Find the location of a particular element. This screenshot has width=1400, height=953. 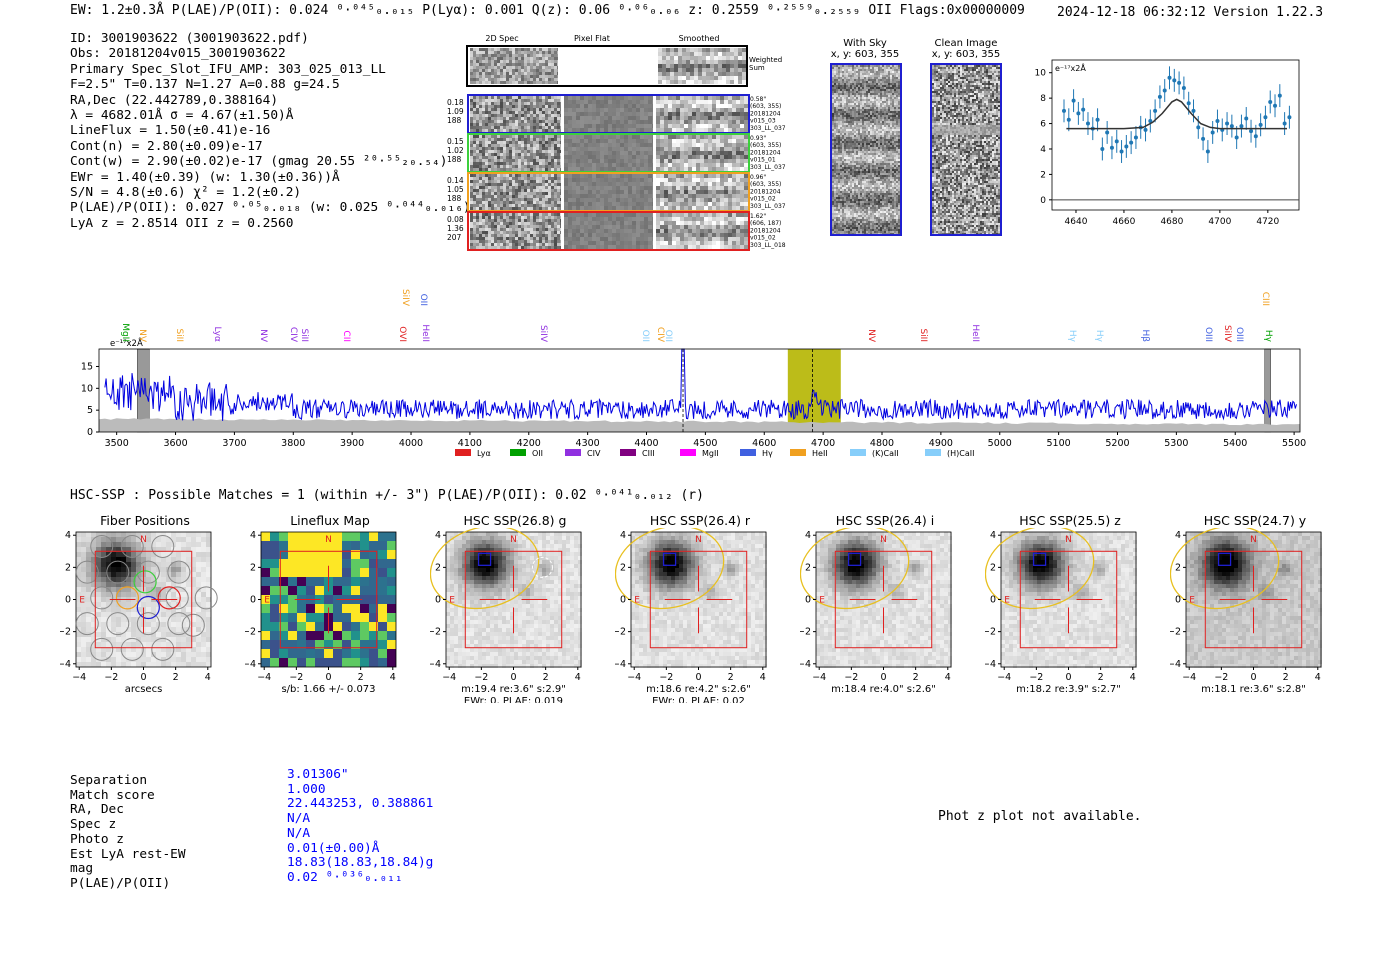

hsc-panel-title: HSC SSP(26.8) g is located at coordinates (515, 520).